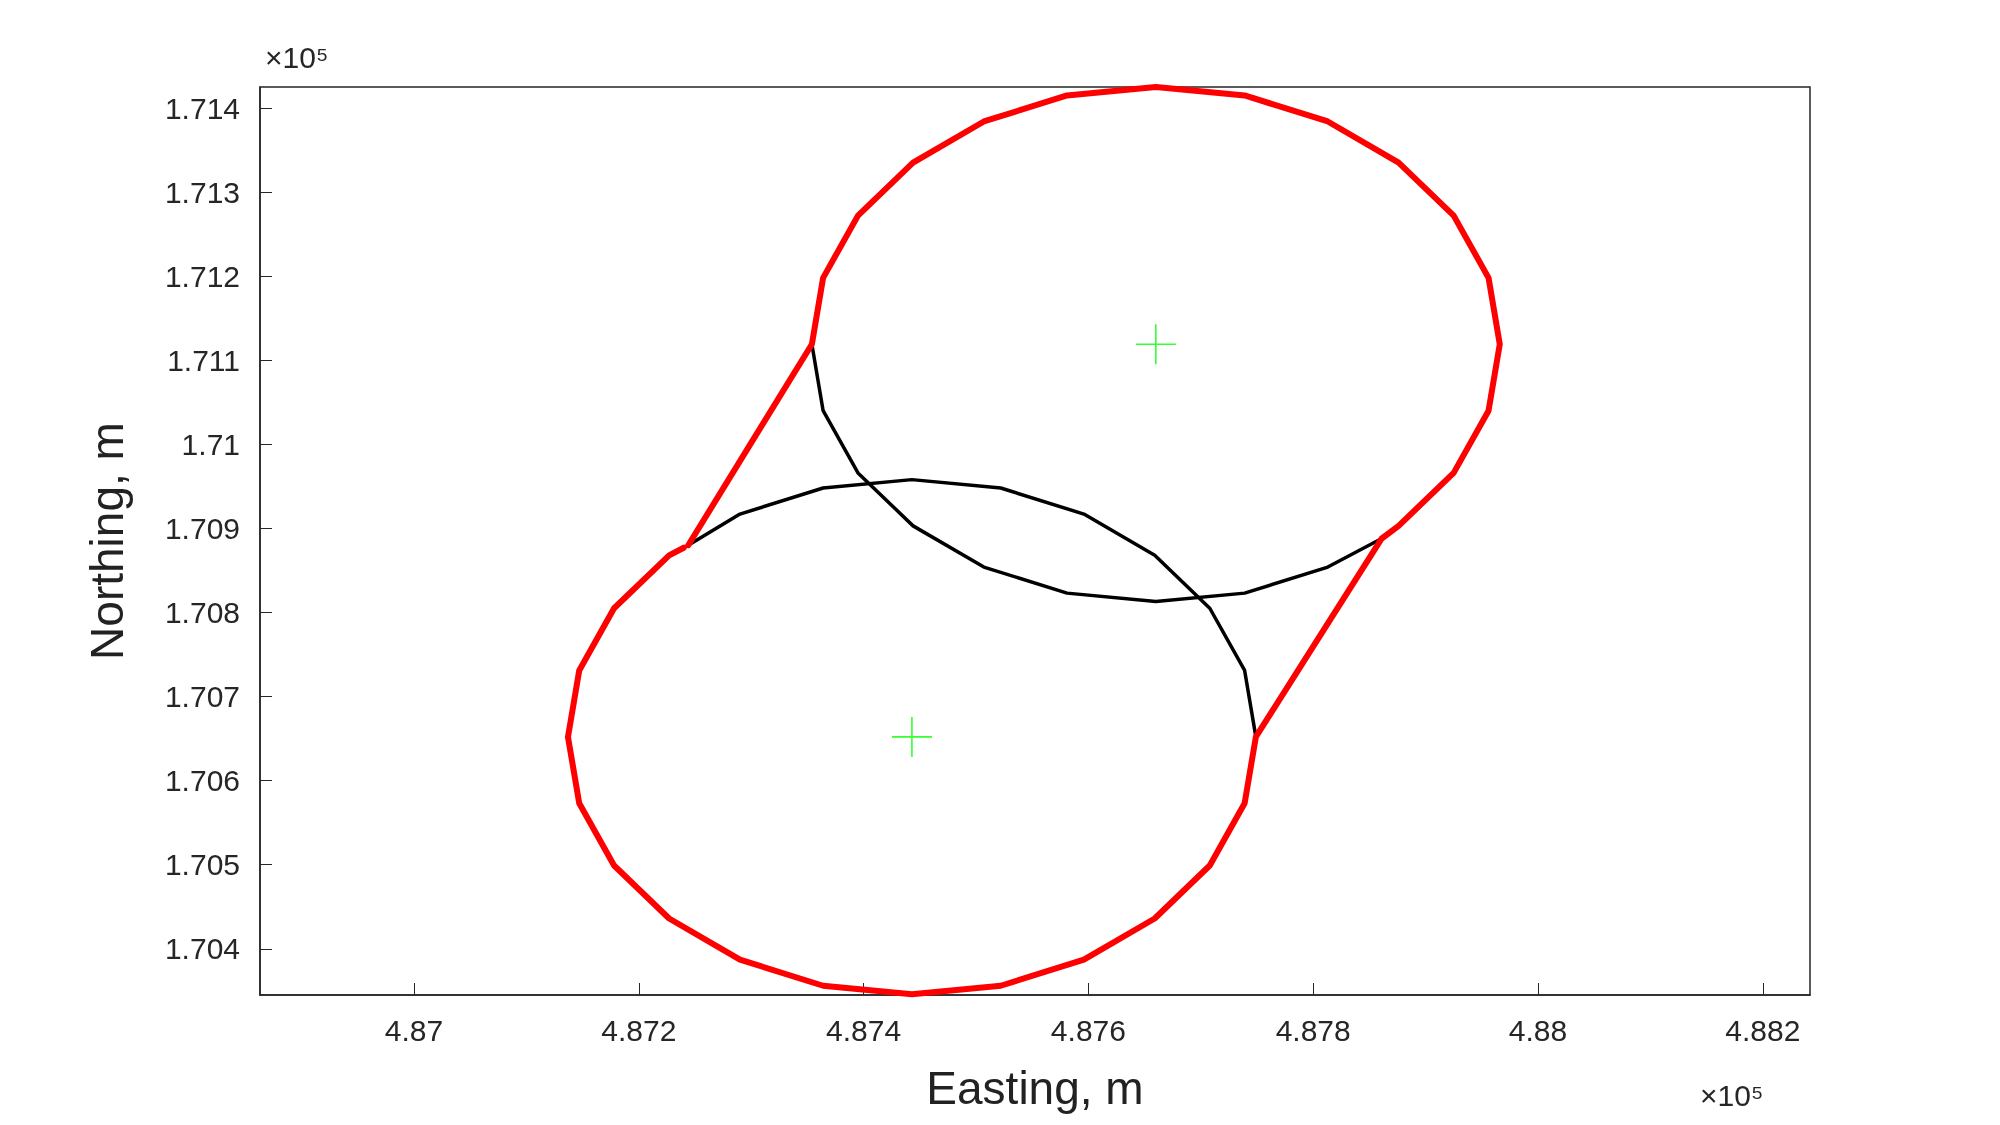  I want to click on y-tick-label: 1.709, so click(202, 528).